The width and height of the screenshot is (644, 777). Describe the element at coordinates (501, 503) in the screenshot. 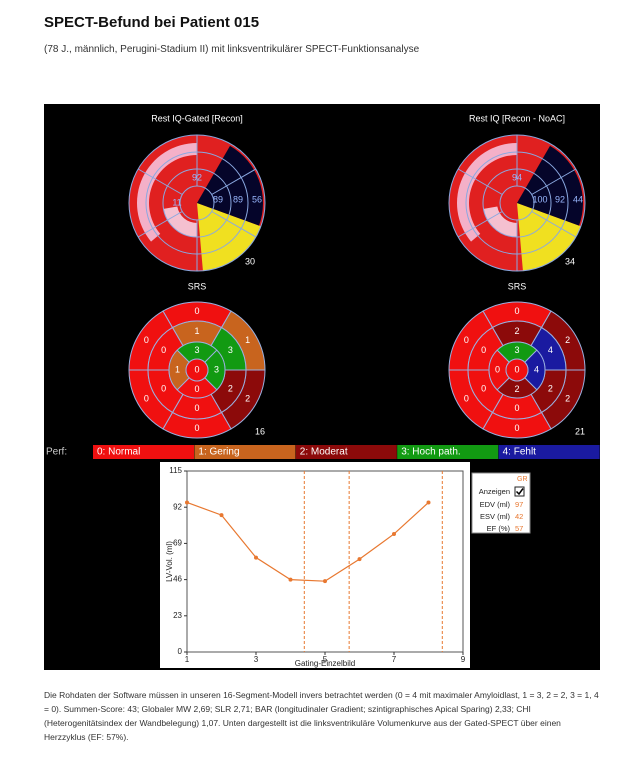

I see `volume-panel` at that location.